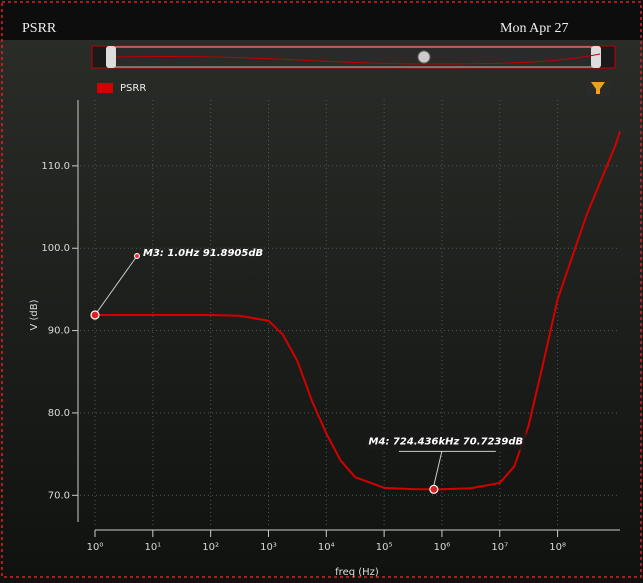 This screenshot has height=583, width=643. Describe the element at coordinates (34, 314) in the screenshot. I see `y-axis-label: V (dB)` at that location.